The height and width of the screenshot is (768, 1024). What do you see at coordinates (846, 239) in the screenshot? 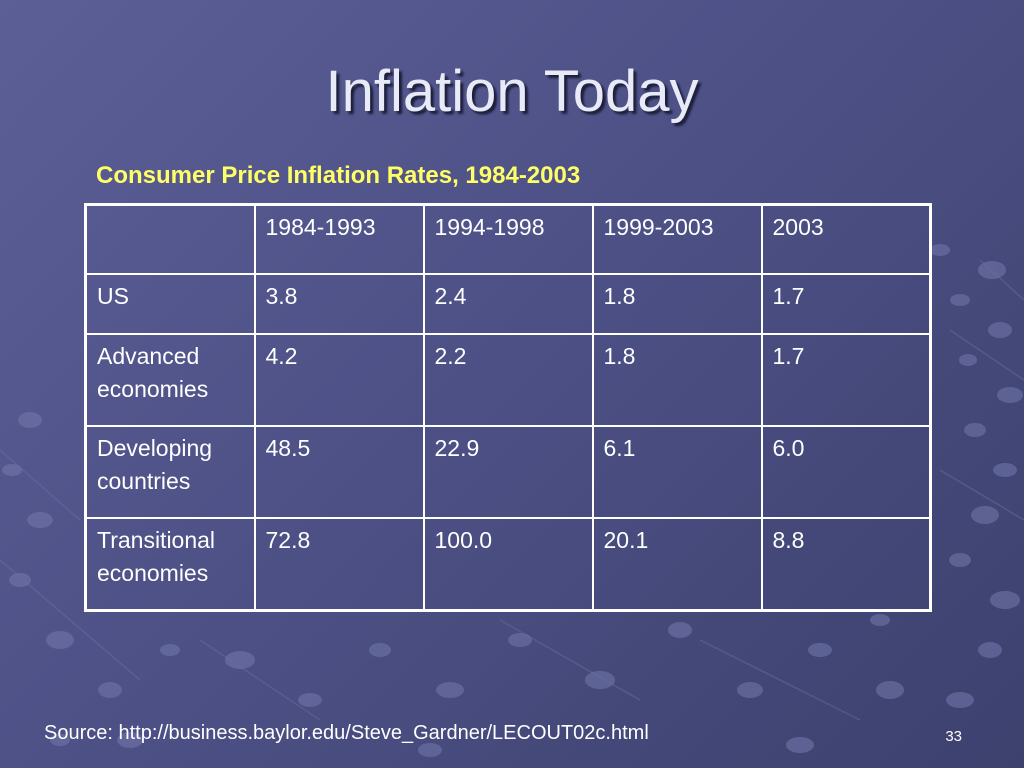
I see `header-cell: 2003` at bounding box center [846, 239].